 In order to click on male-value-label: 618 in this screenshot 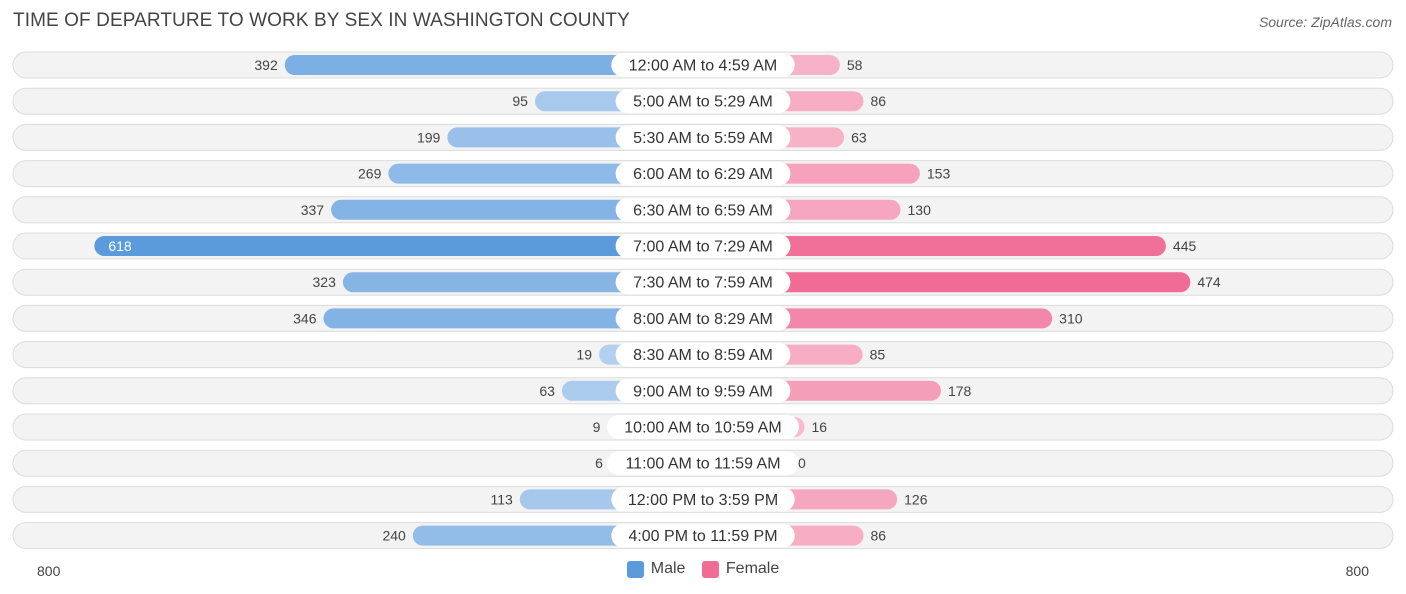, I will do `click(120, 246)`.